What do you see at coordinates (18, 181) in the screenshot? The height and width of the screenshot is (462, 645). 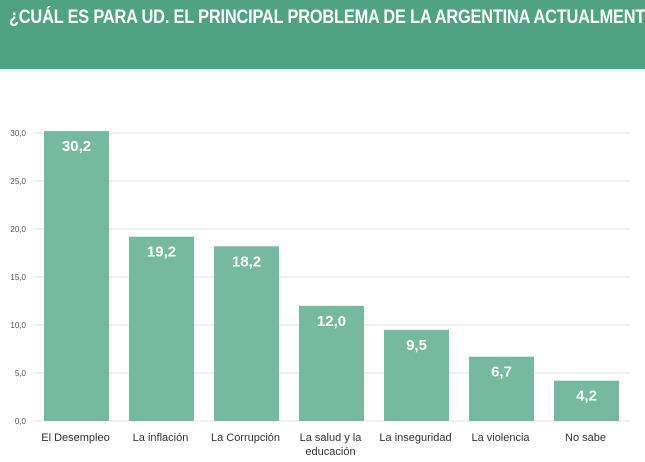 I see `y-tick-label: 25,0` at bounding box center [18, 181].